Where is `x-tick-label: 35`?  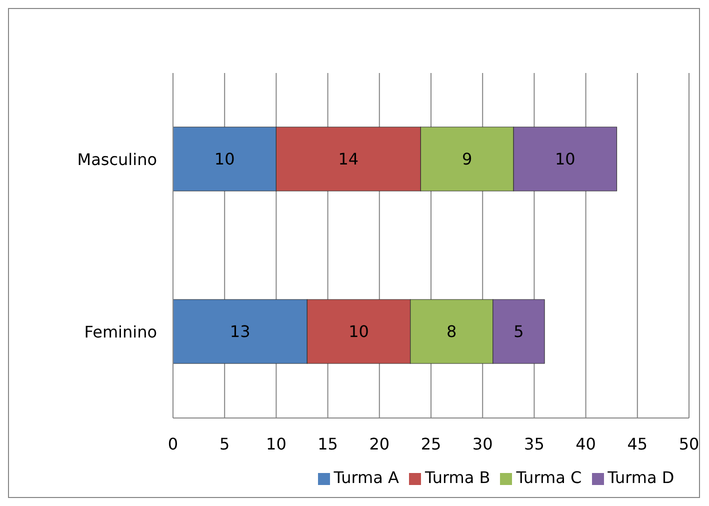 x-tick-label: 35 is located at coordinates (534, 444).